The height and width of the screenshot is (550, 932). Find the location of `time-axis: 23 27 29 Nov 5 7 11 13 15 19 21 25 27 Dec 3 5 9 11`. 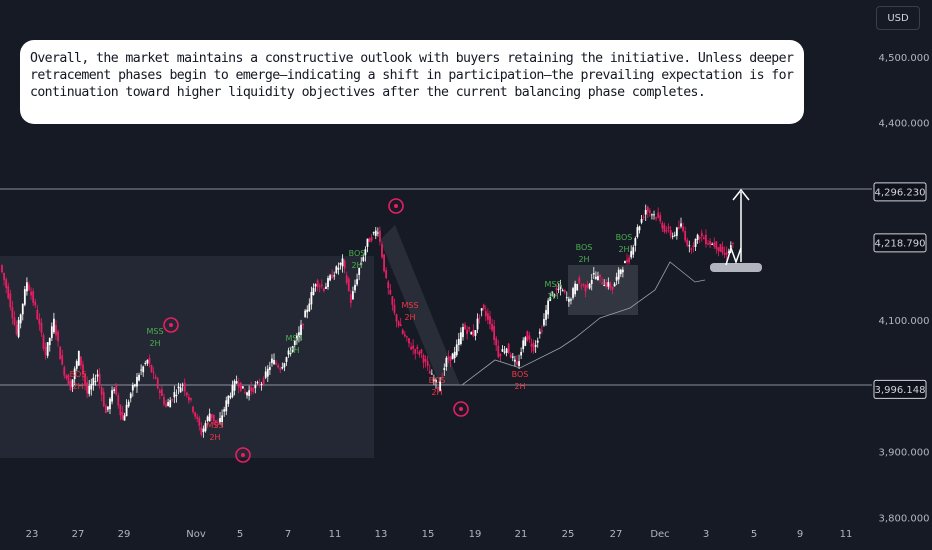

time-axis: 23 27 29 Nov 5 7 11 13 15 19 21 25 27 Dec 3 5 9 11 is located at coordinates (439, 534).